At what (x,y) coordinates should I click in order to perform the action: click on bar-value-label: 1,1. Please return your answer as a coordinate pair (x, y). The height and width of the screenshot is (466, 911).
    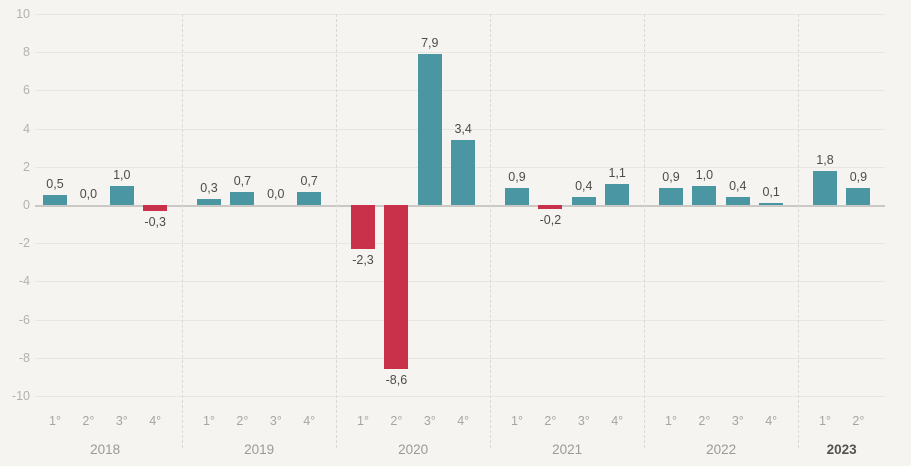
    Looking at the image, I should click on (617, 172).